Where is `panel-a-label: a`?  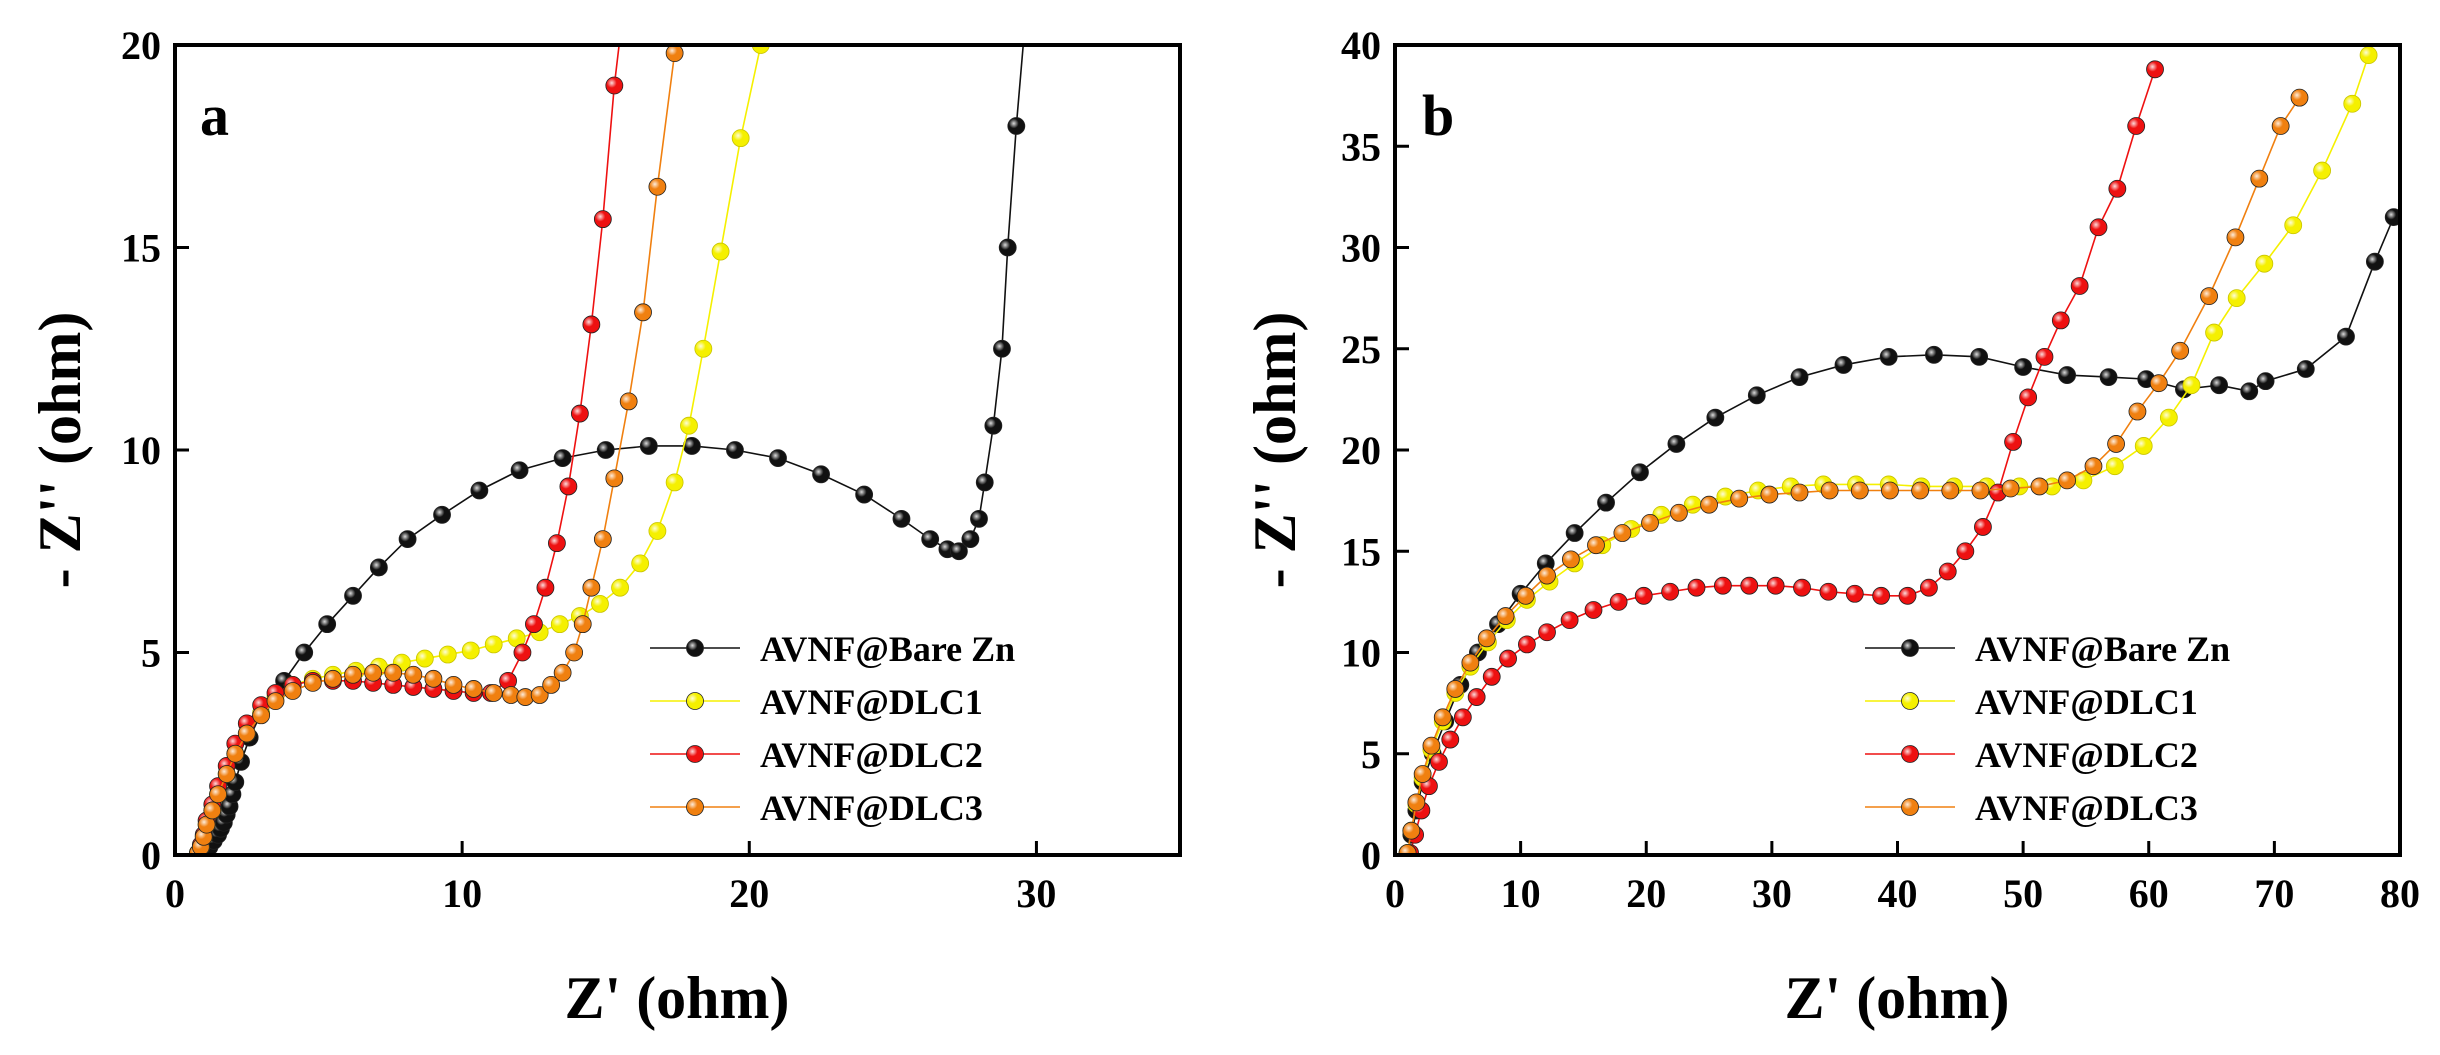 panel-a-label: a is located at coordinates (214, 115).